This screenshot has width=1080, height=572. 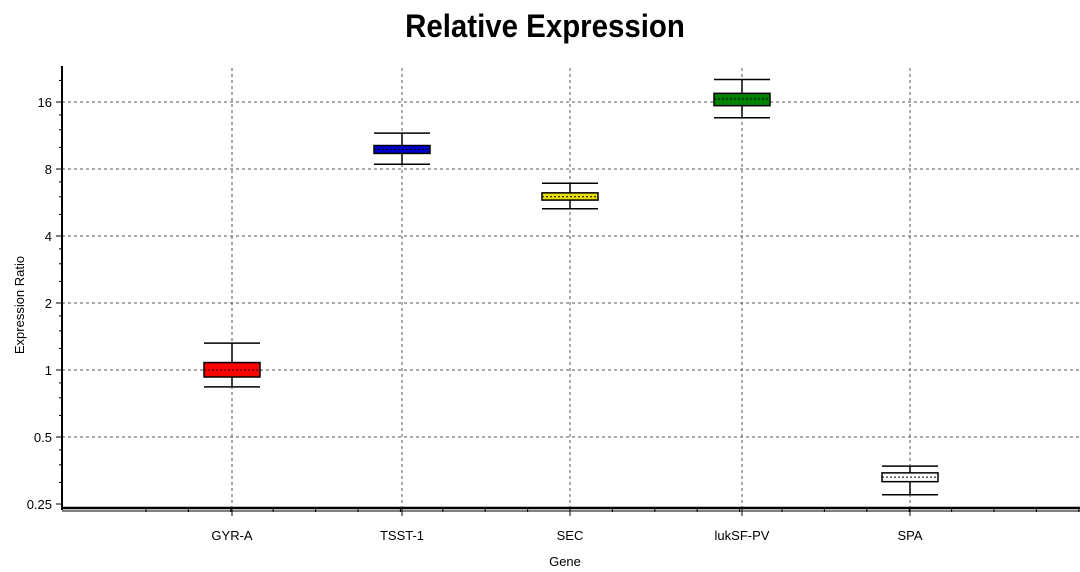 What do you see at coordinates (570, 535) in the screenshot?
I see `x-tick-label: SEC` at bounding box center [570, 535].